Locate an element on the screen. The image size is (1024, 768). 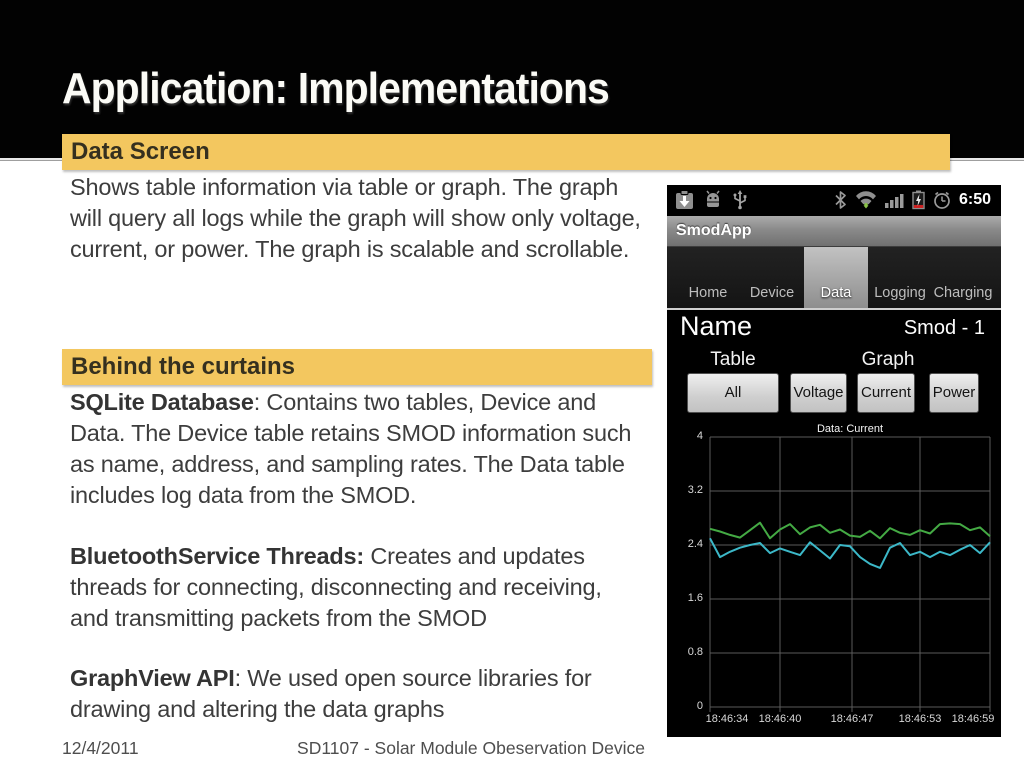
y-tick: 3.2 is located at coordinates (695, 490).